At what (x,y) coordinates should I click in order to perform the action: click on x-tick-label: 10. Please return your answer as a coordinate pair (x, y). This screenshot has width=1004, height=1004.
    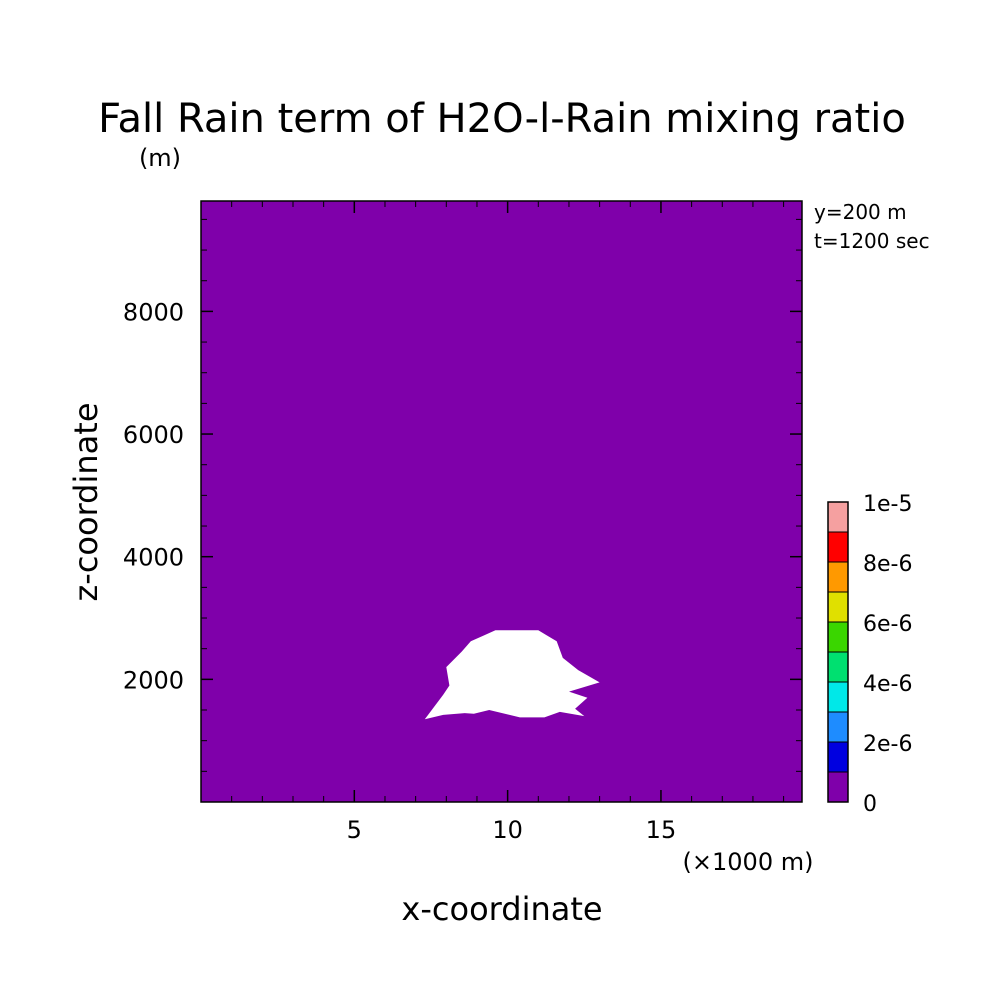
    Looking at the image, I should click on (507, 830).